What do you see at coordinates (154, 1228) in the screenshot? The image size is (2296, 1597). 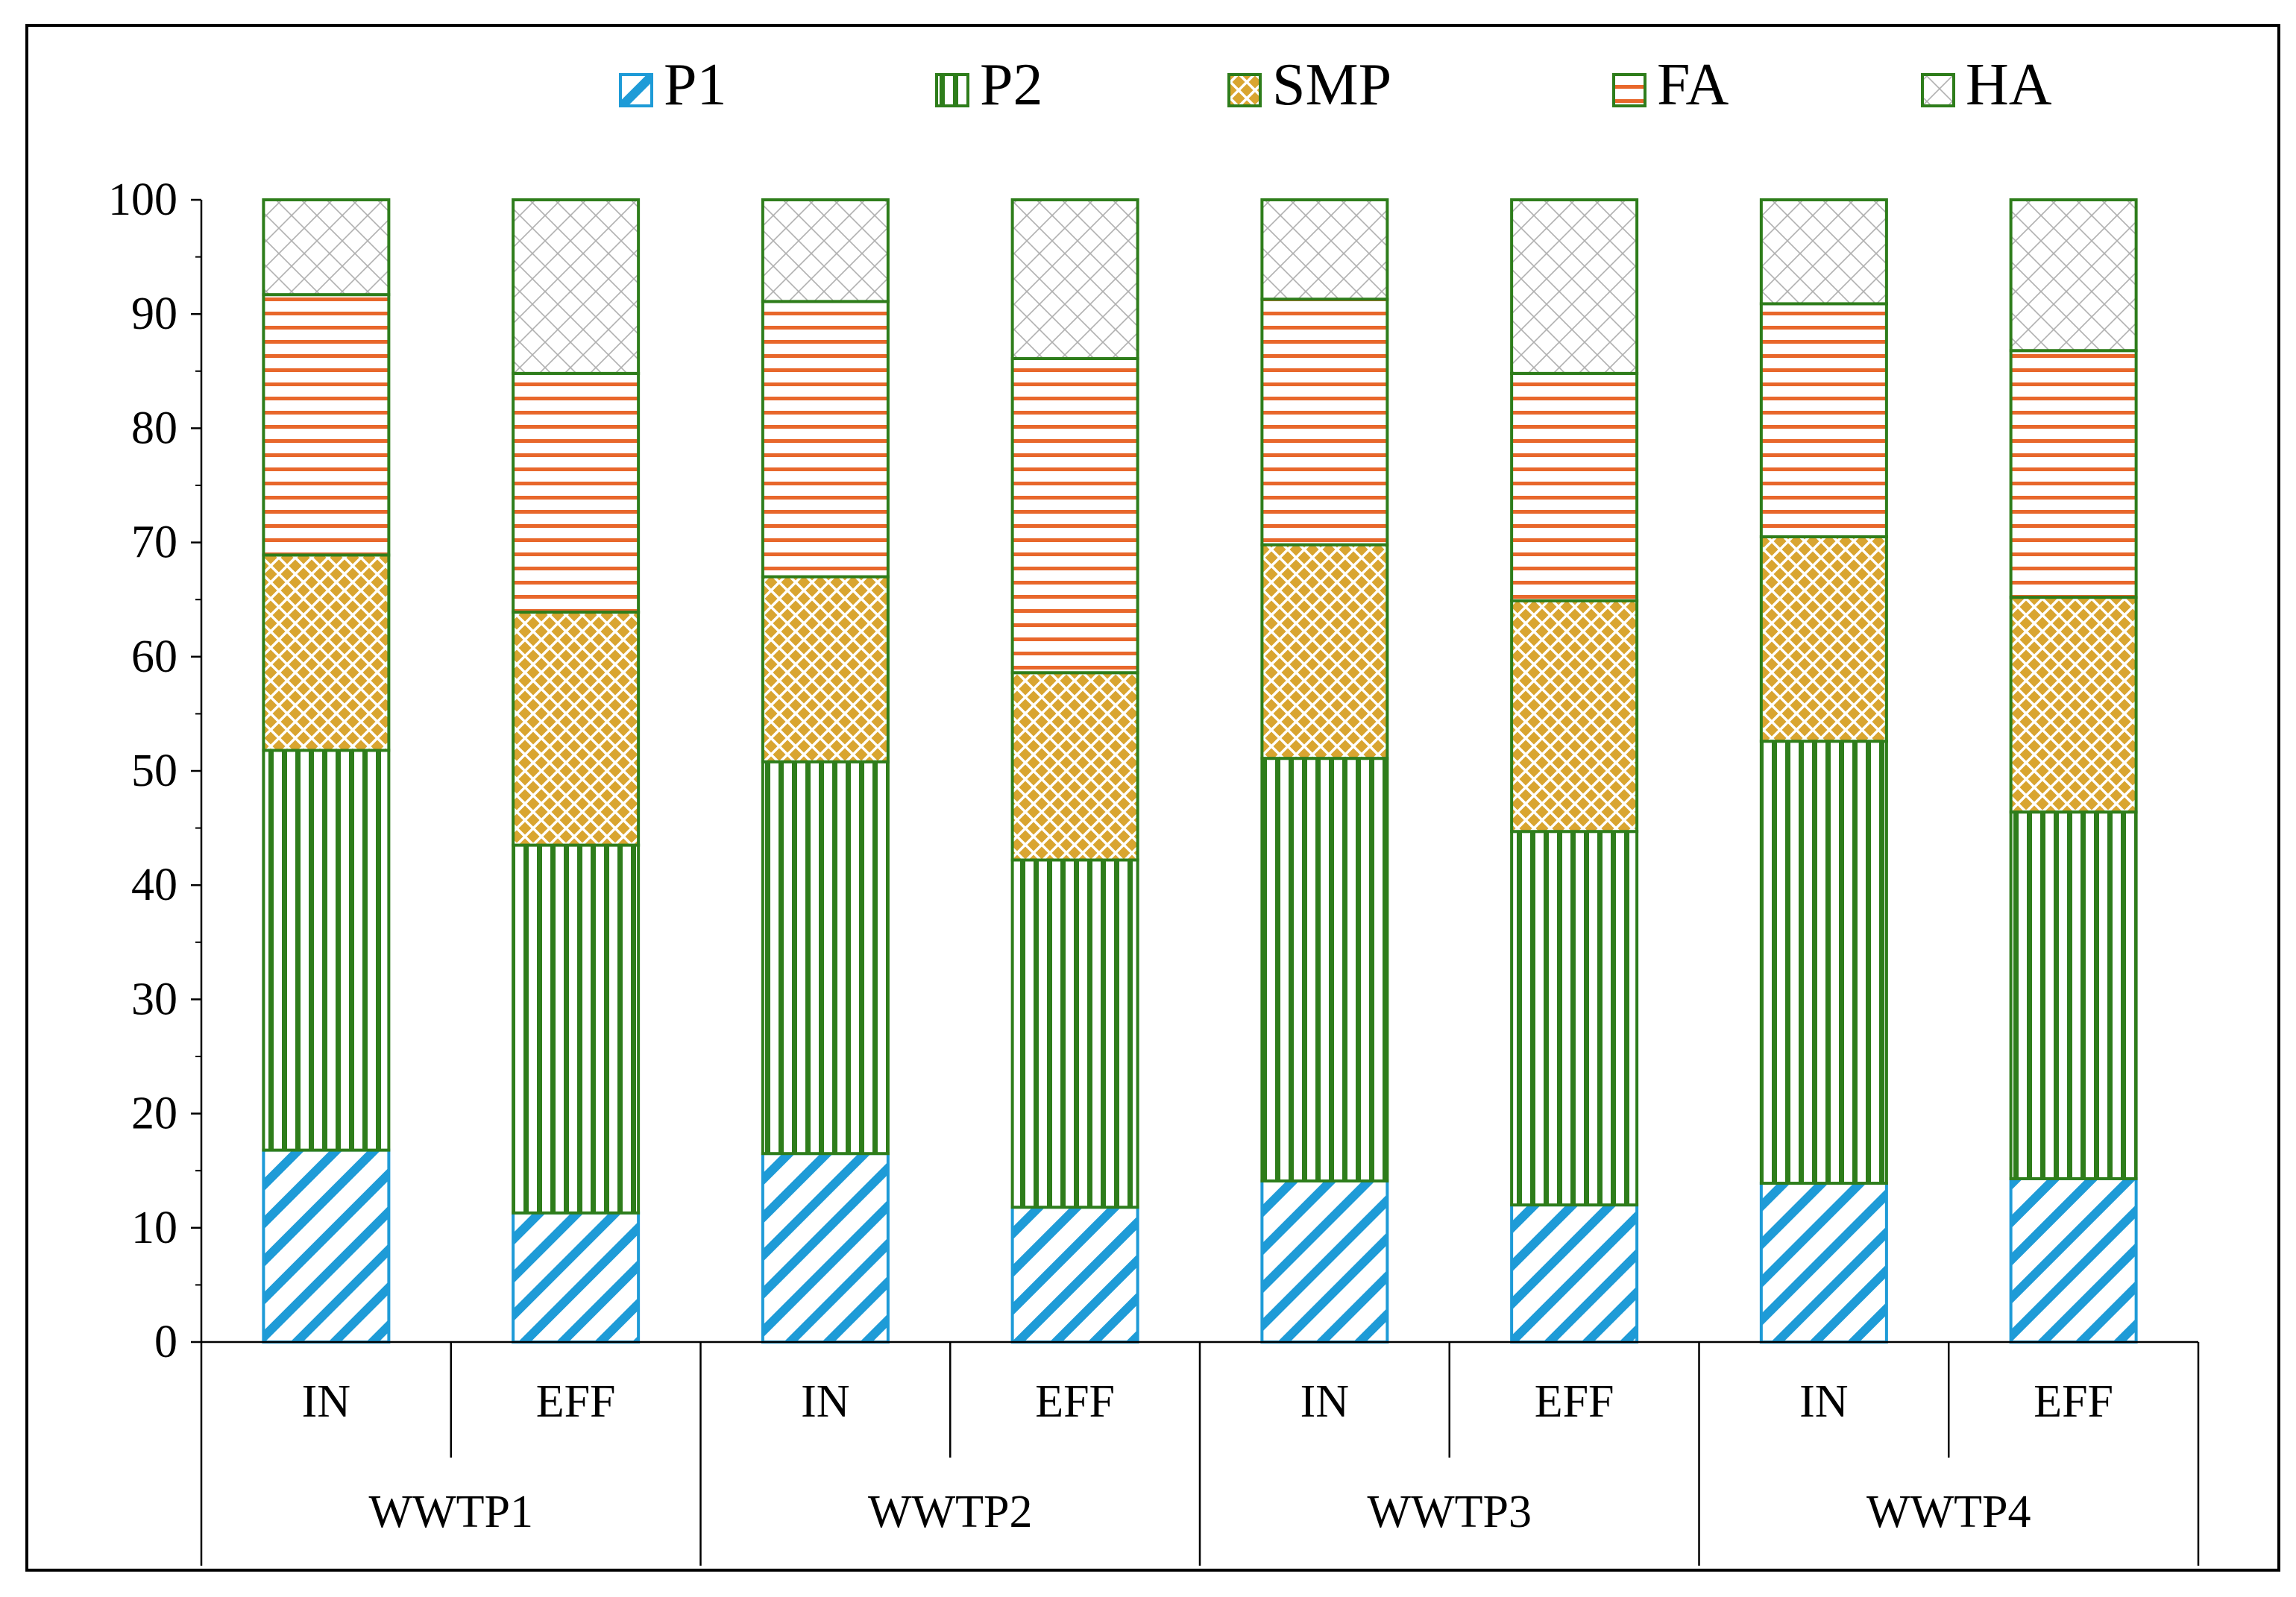 I see `y-tick-label: 10` at bounding box center [154, 1228].